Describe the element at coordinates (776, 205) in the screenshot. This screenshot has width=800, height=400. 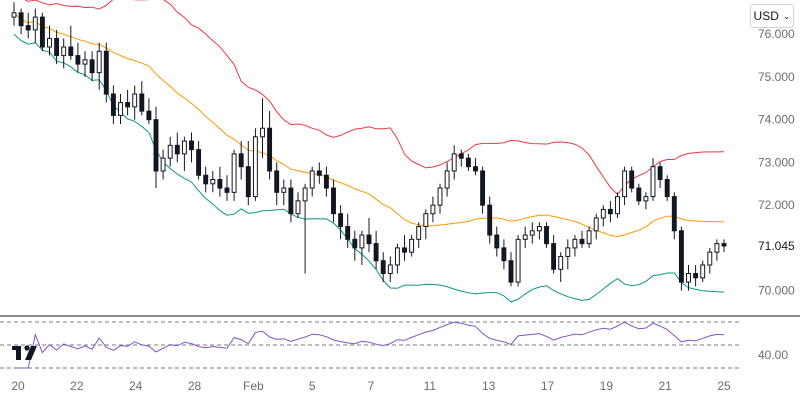
I see `y-tick-label: 72.000` at that location.